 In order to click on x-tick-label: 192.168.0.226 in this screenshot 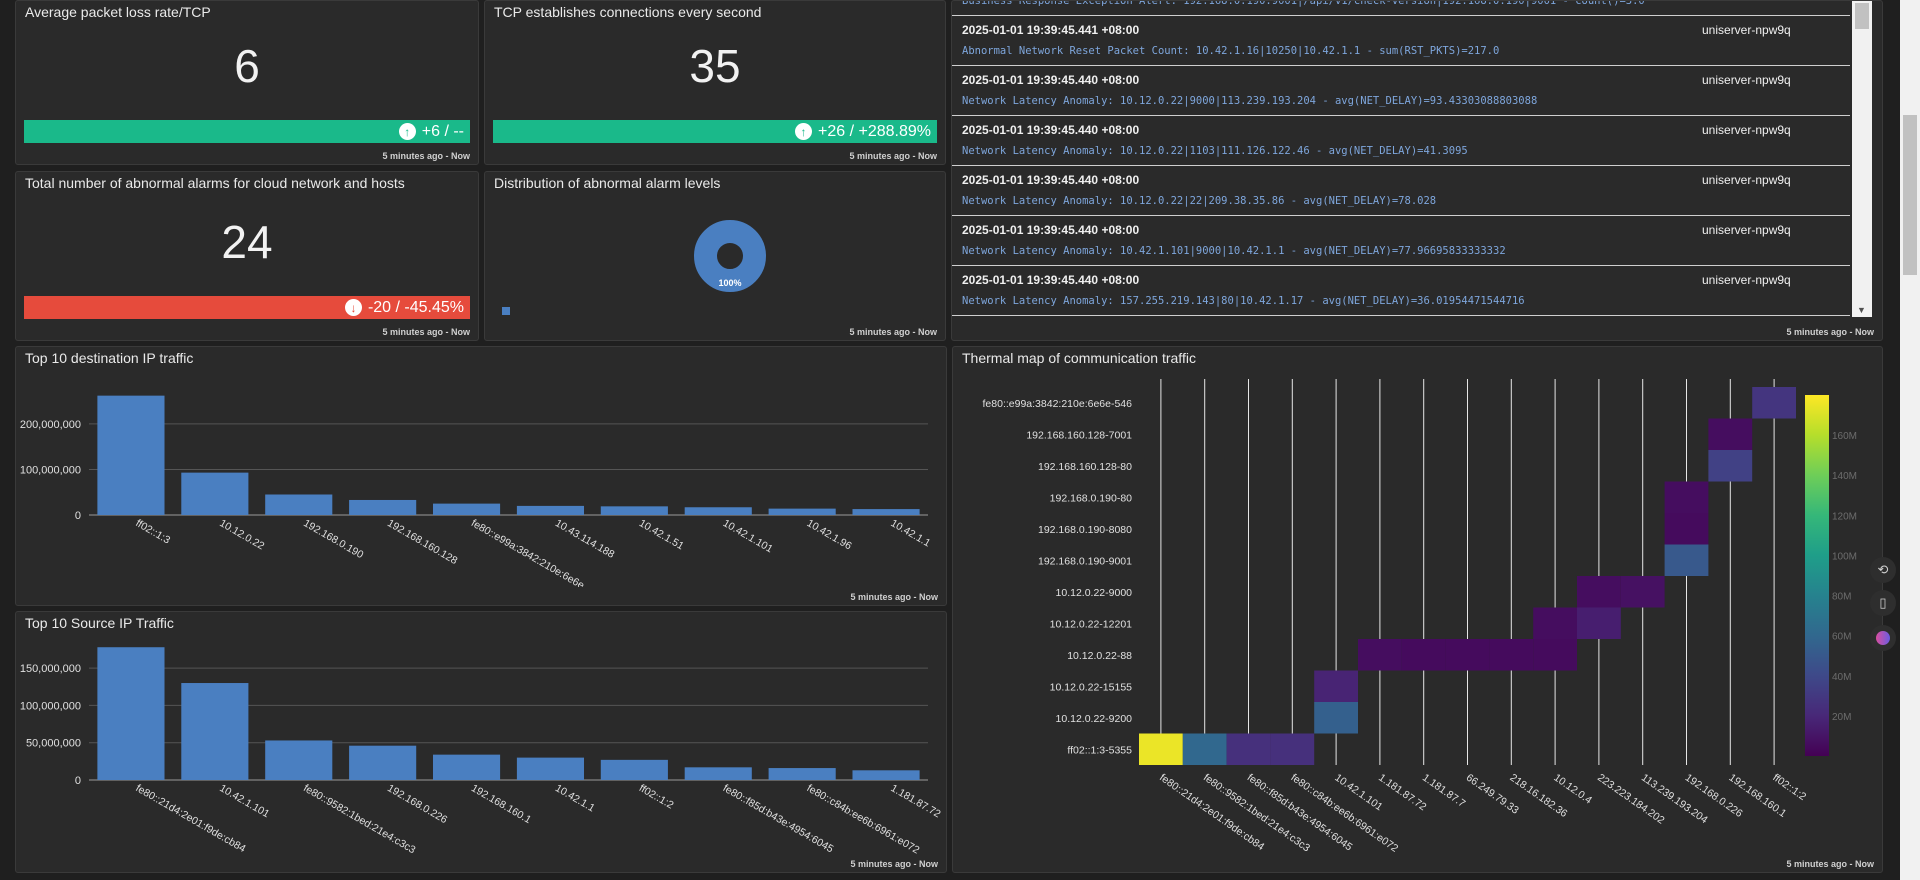, I will do `click(417, 804)`.